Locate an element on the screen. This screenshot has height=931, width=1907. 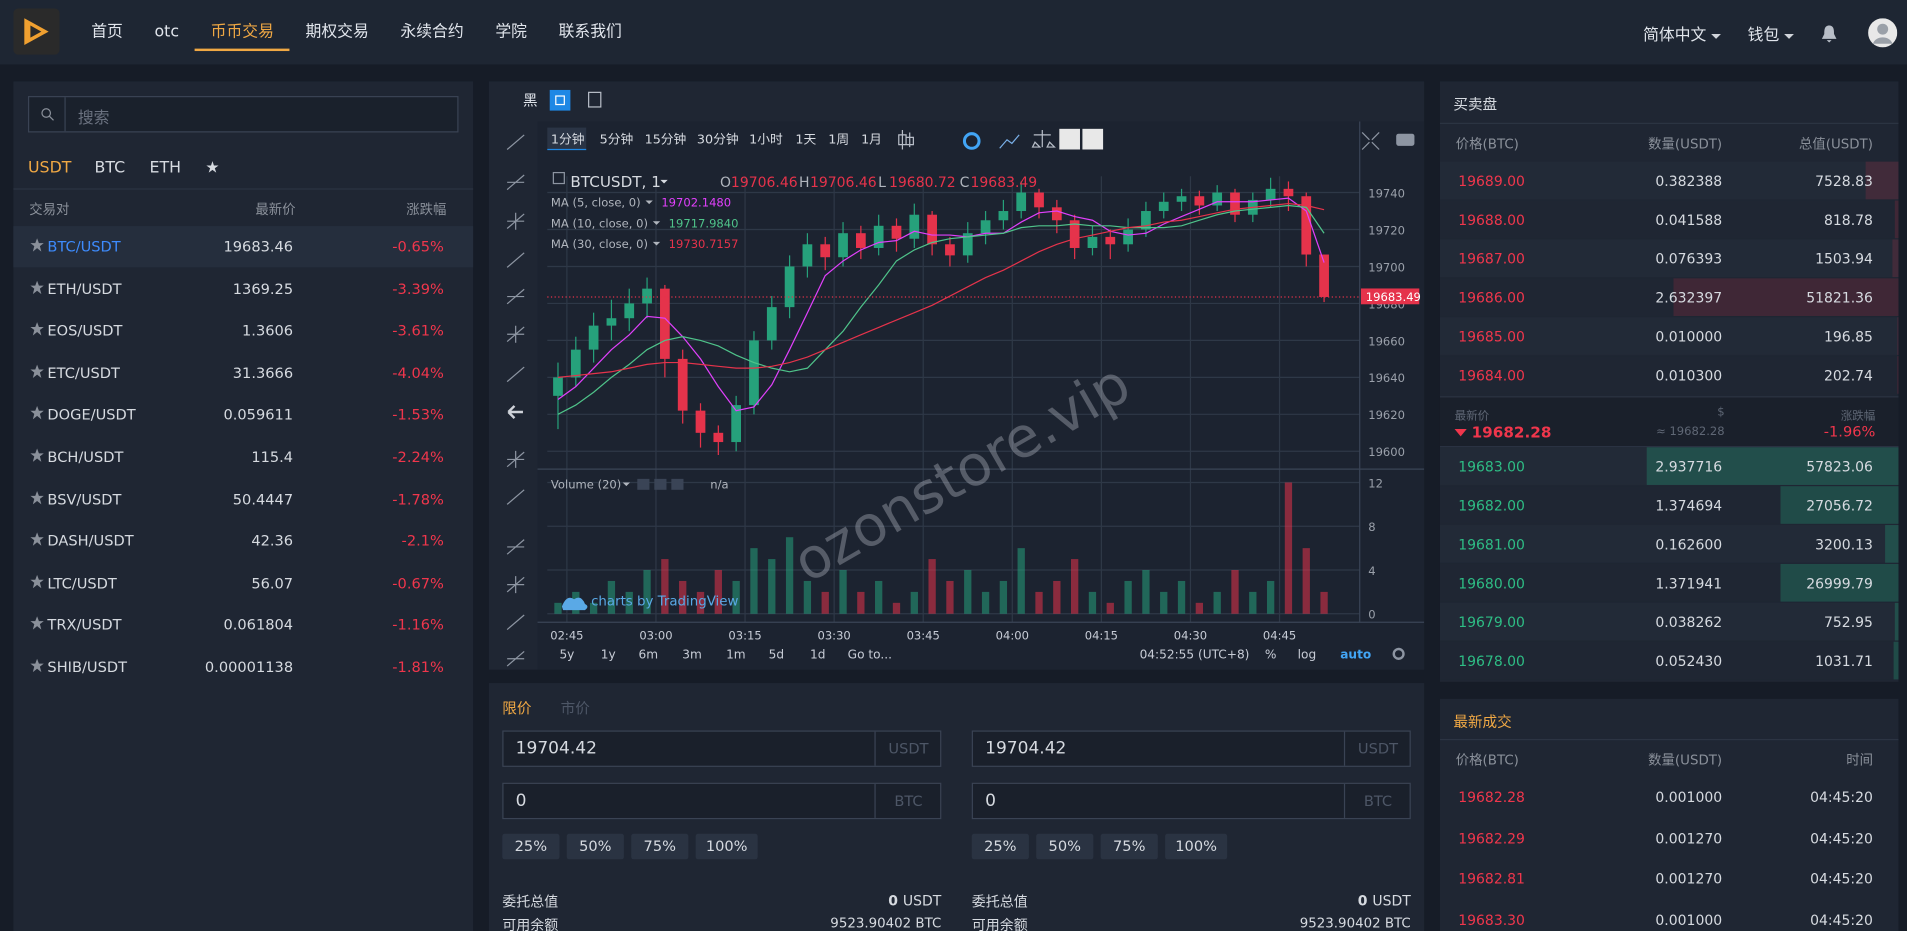
language-menu: 简体中文 is located at coordinates (1682, 33).